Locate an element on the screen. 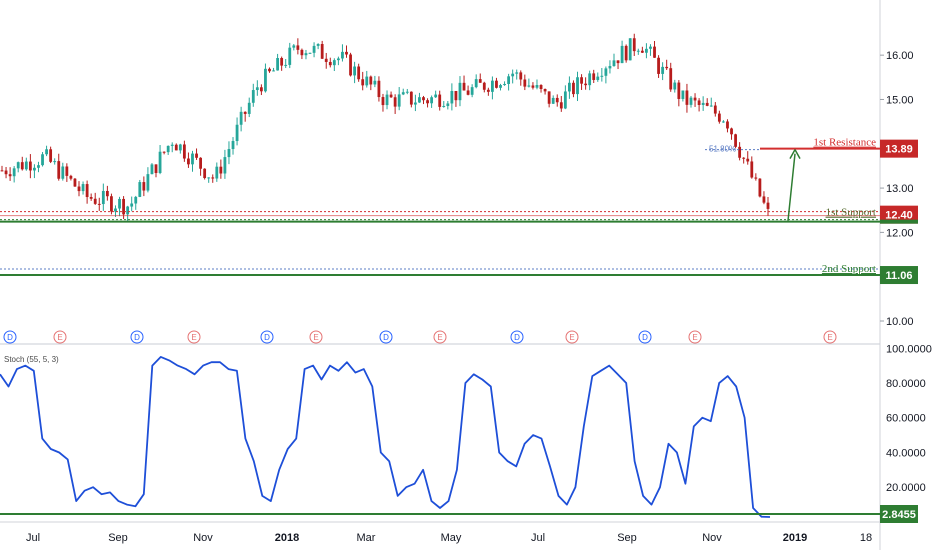 This screenshot has width=932, height=555. x-tick-label: May is located at coordinates (451, 538).